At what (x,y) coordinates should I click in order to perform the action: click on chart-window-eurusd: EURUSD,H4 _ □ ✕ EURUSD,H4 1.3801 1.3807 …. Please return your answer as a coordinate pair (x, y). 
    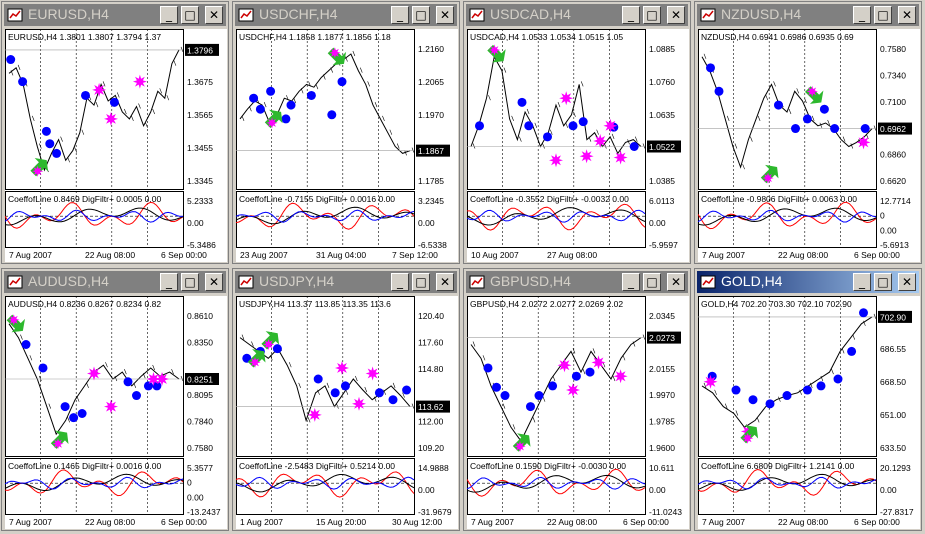
    Looking at the image, I should click on (115, 132).